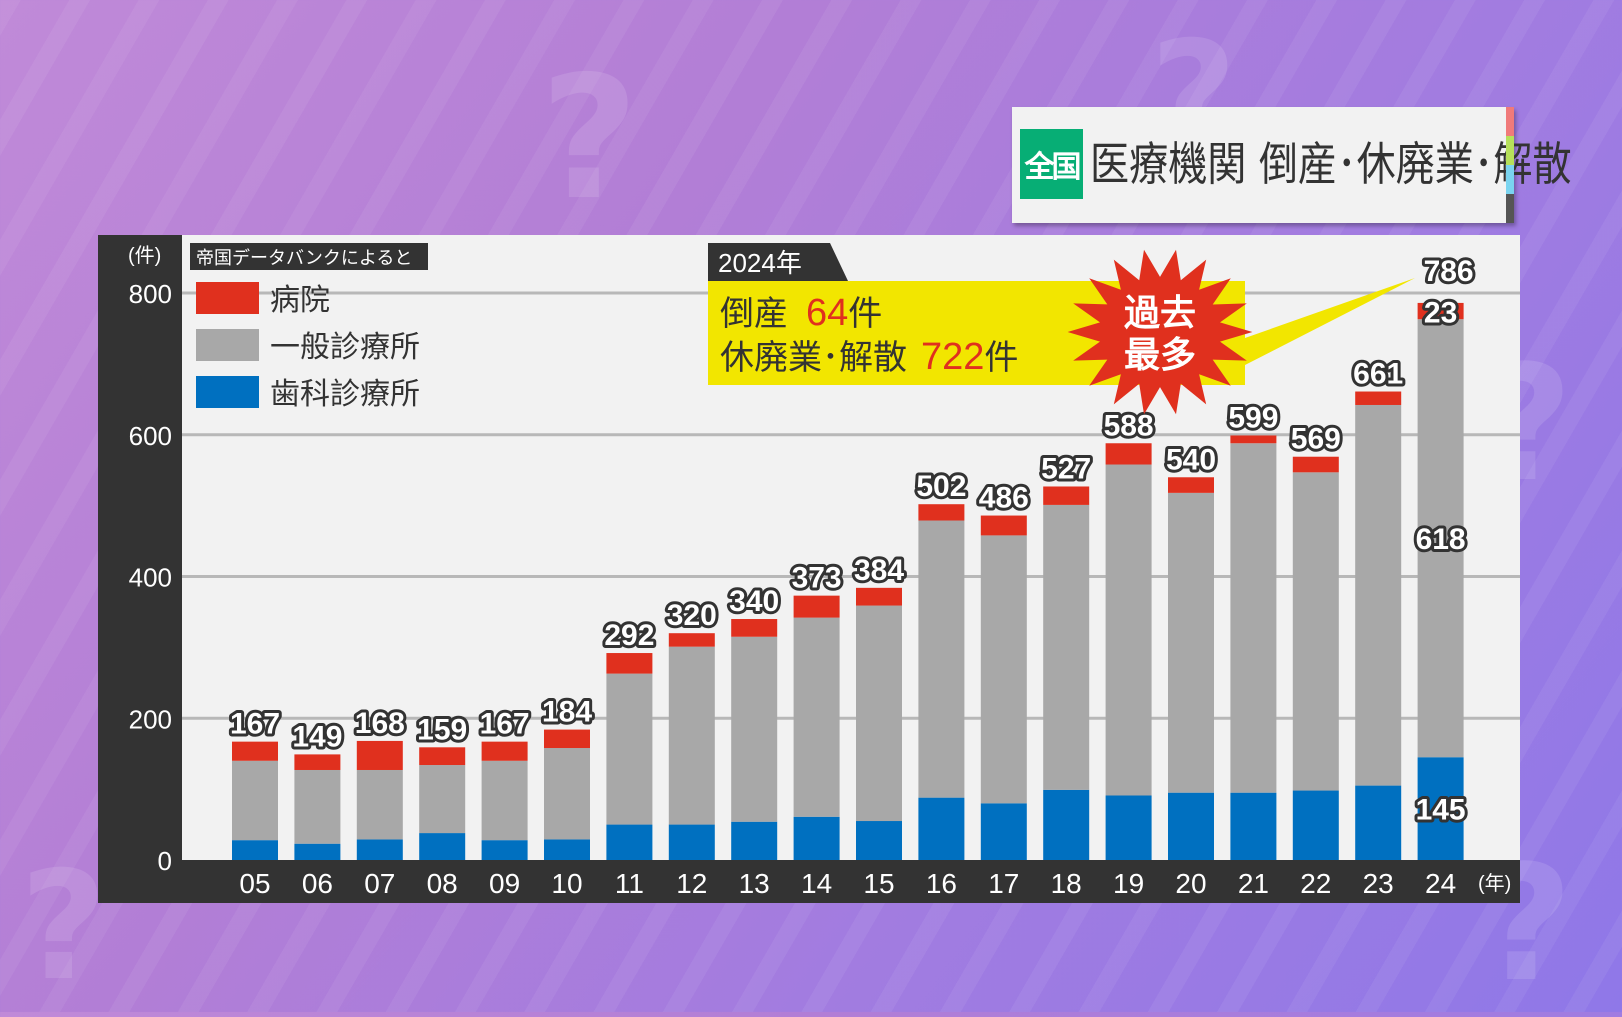 The width and height of the screenshot is (1622, 1017). Describe the element at coordinates (851, 881) in the screenshot. I see `x-axis-band` at that location.